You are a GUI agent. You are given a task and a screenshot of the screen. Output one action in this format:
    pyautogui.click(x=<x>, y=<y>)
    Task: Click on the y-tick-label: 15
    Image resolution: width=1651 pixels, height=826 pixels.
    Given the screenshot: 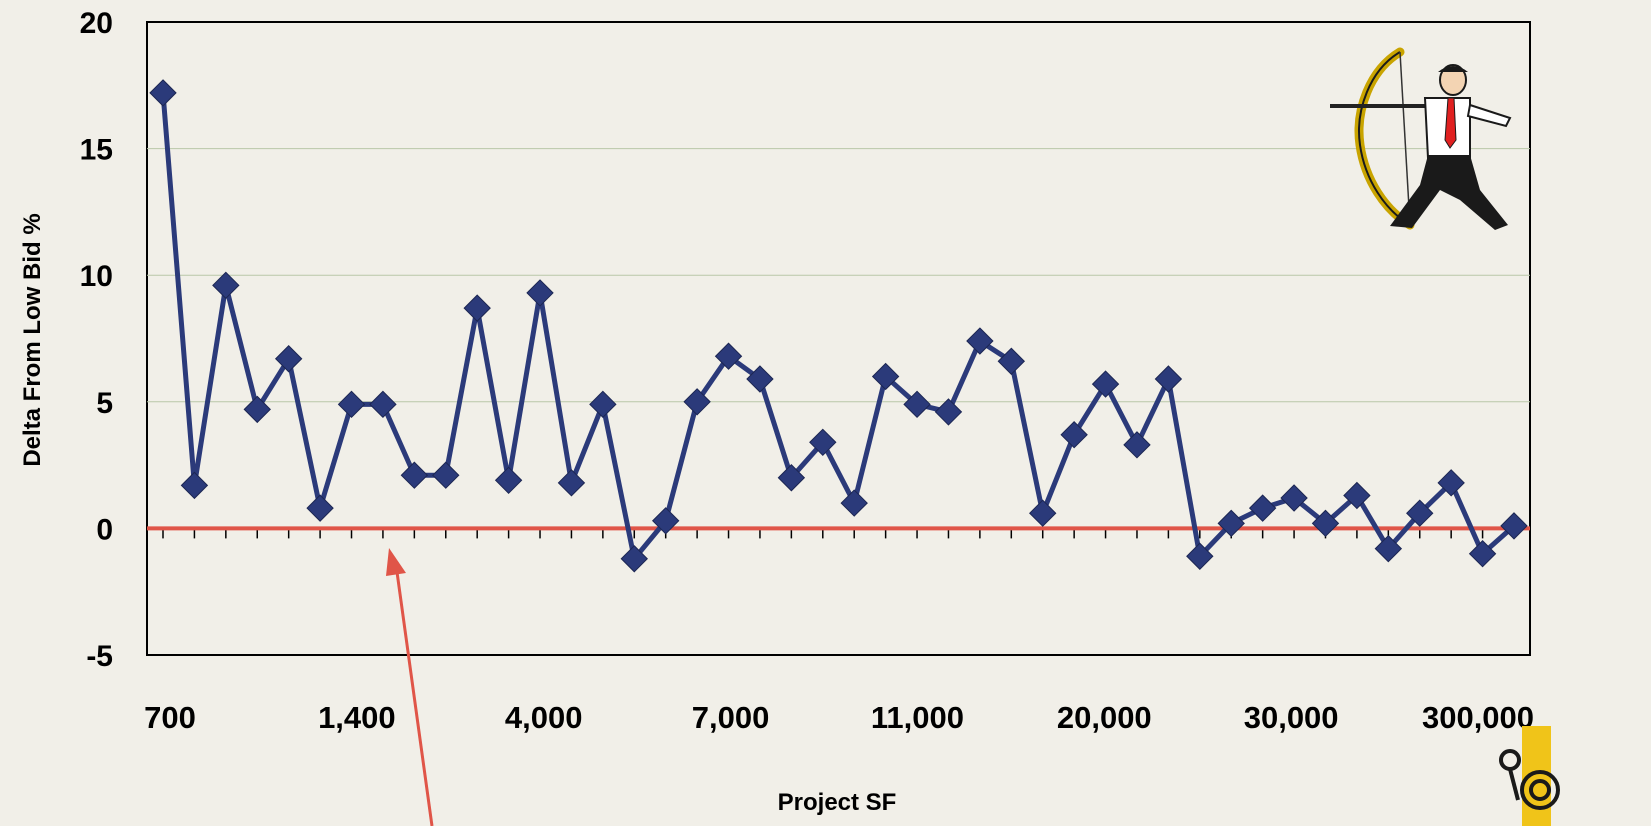 What is the action you would take?
    pyautogui.click(x=96, y=150)
    